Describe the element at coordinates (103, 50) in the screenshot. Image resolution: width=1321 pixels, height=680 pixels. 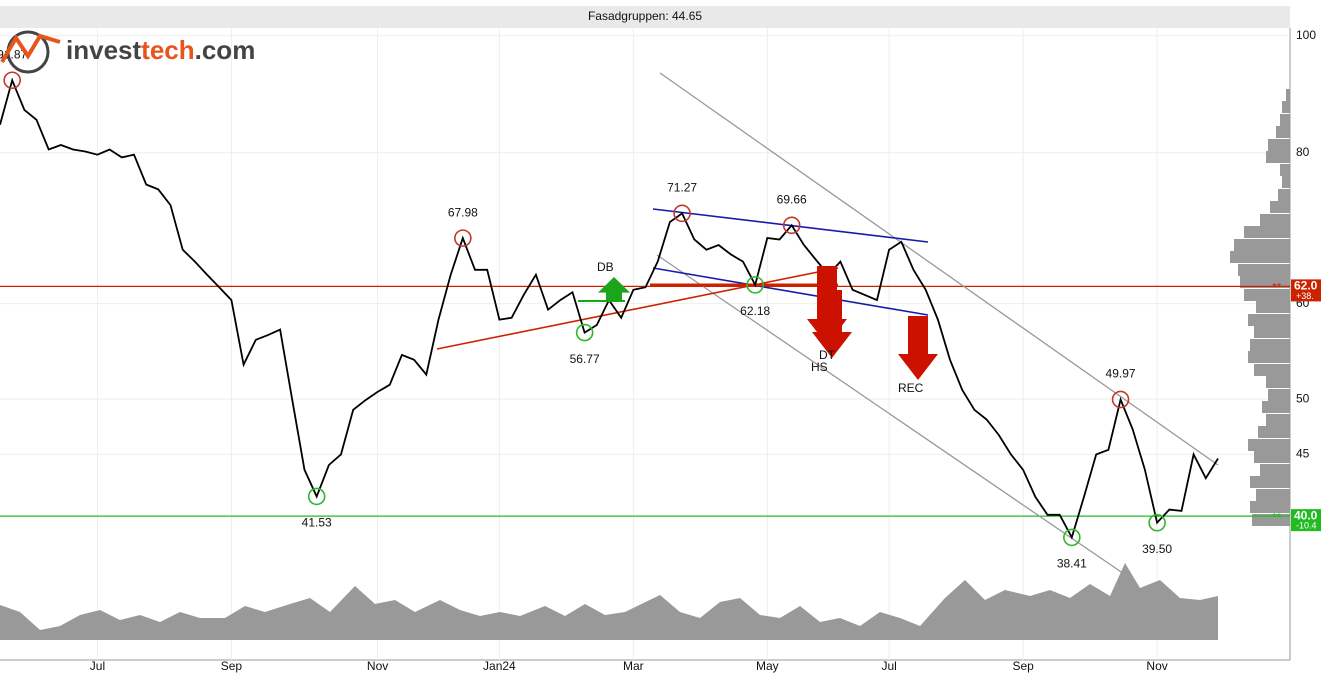
I see `logo-part: invest` at that location.